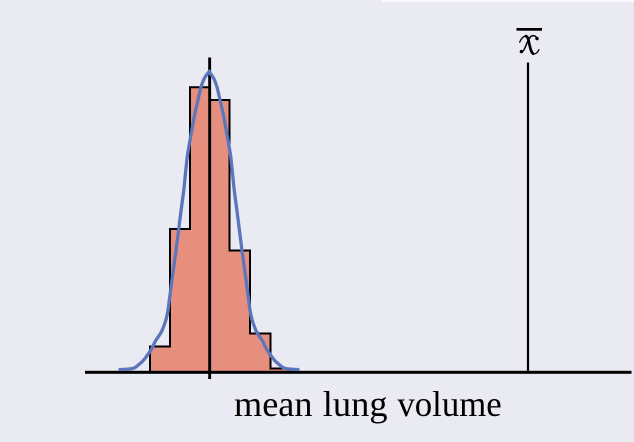  Describe the element at coordinates (273, 404) in the screenshot. I see `svg-text: mean` at that location.